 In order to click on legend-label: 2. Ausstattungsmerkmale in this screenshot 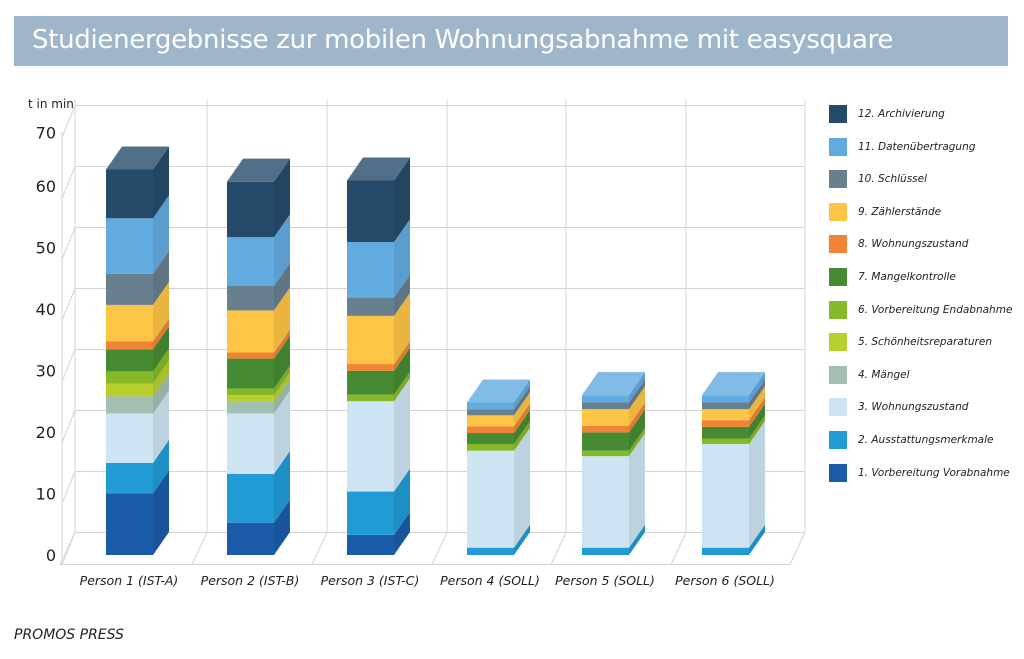, I will do `click(926, 440)`.